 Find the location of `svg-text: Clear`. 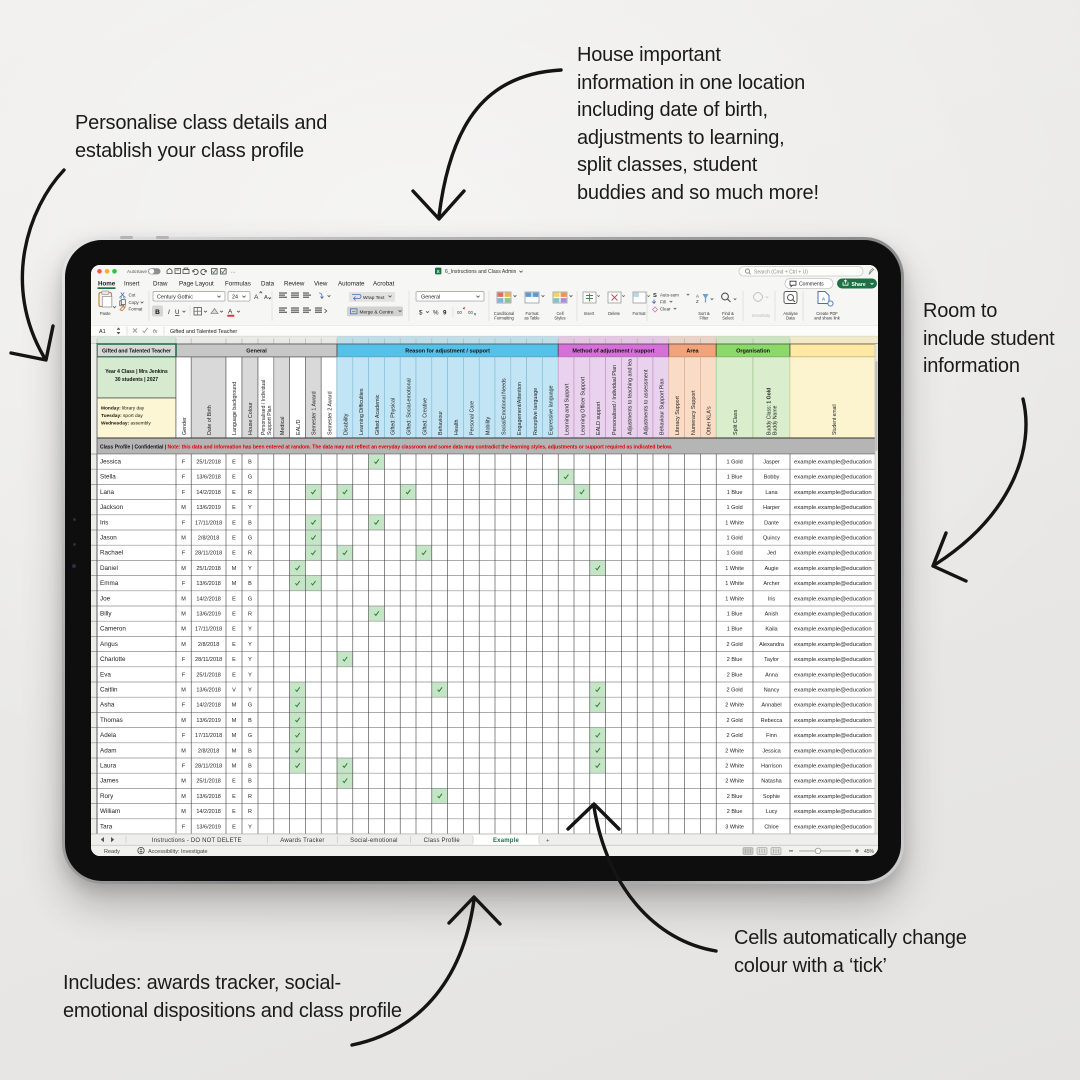

svg-text: Clear is located at coordinates (665, 309).